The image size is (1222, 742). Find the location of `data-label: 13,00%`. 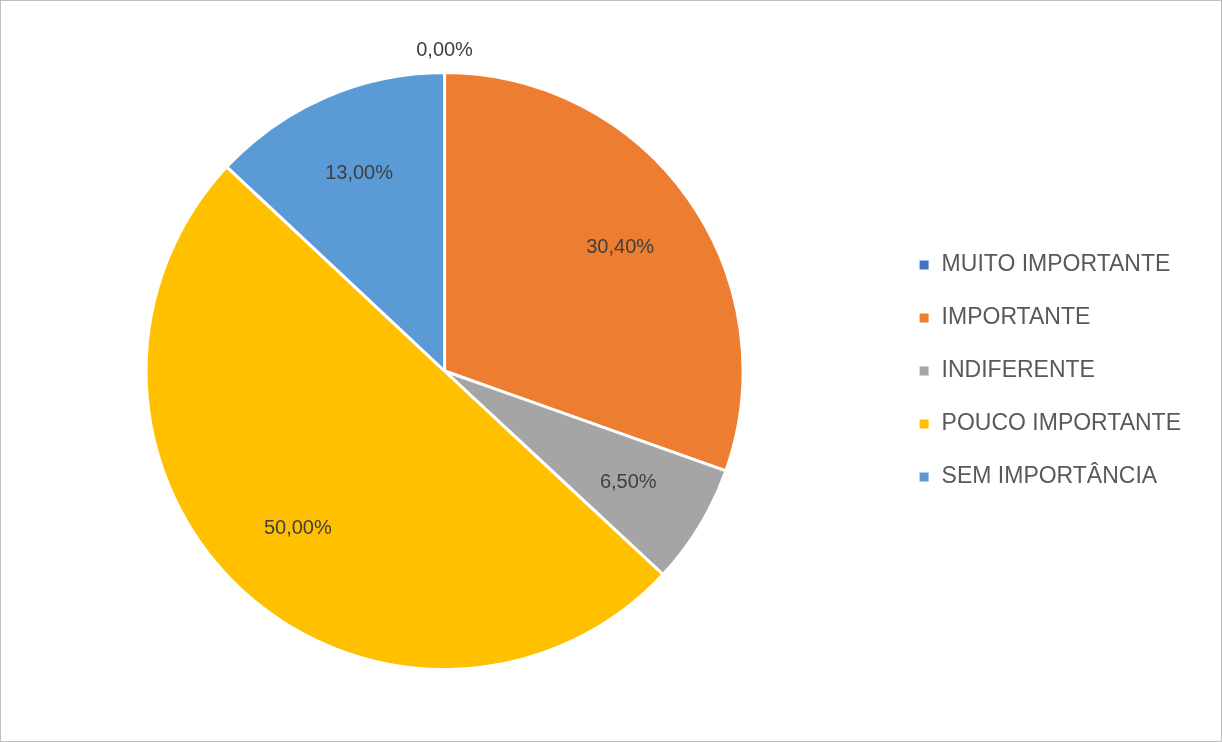

data-label: 13,00% is located at coordinates (359, 172).